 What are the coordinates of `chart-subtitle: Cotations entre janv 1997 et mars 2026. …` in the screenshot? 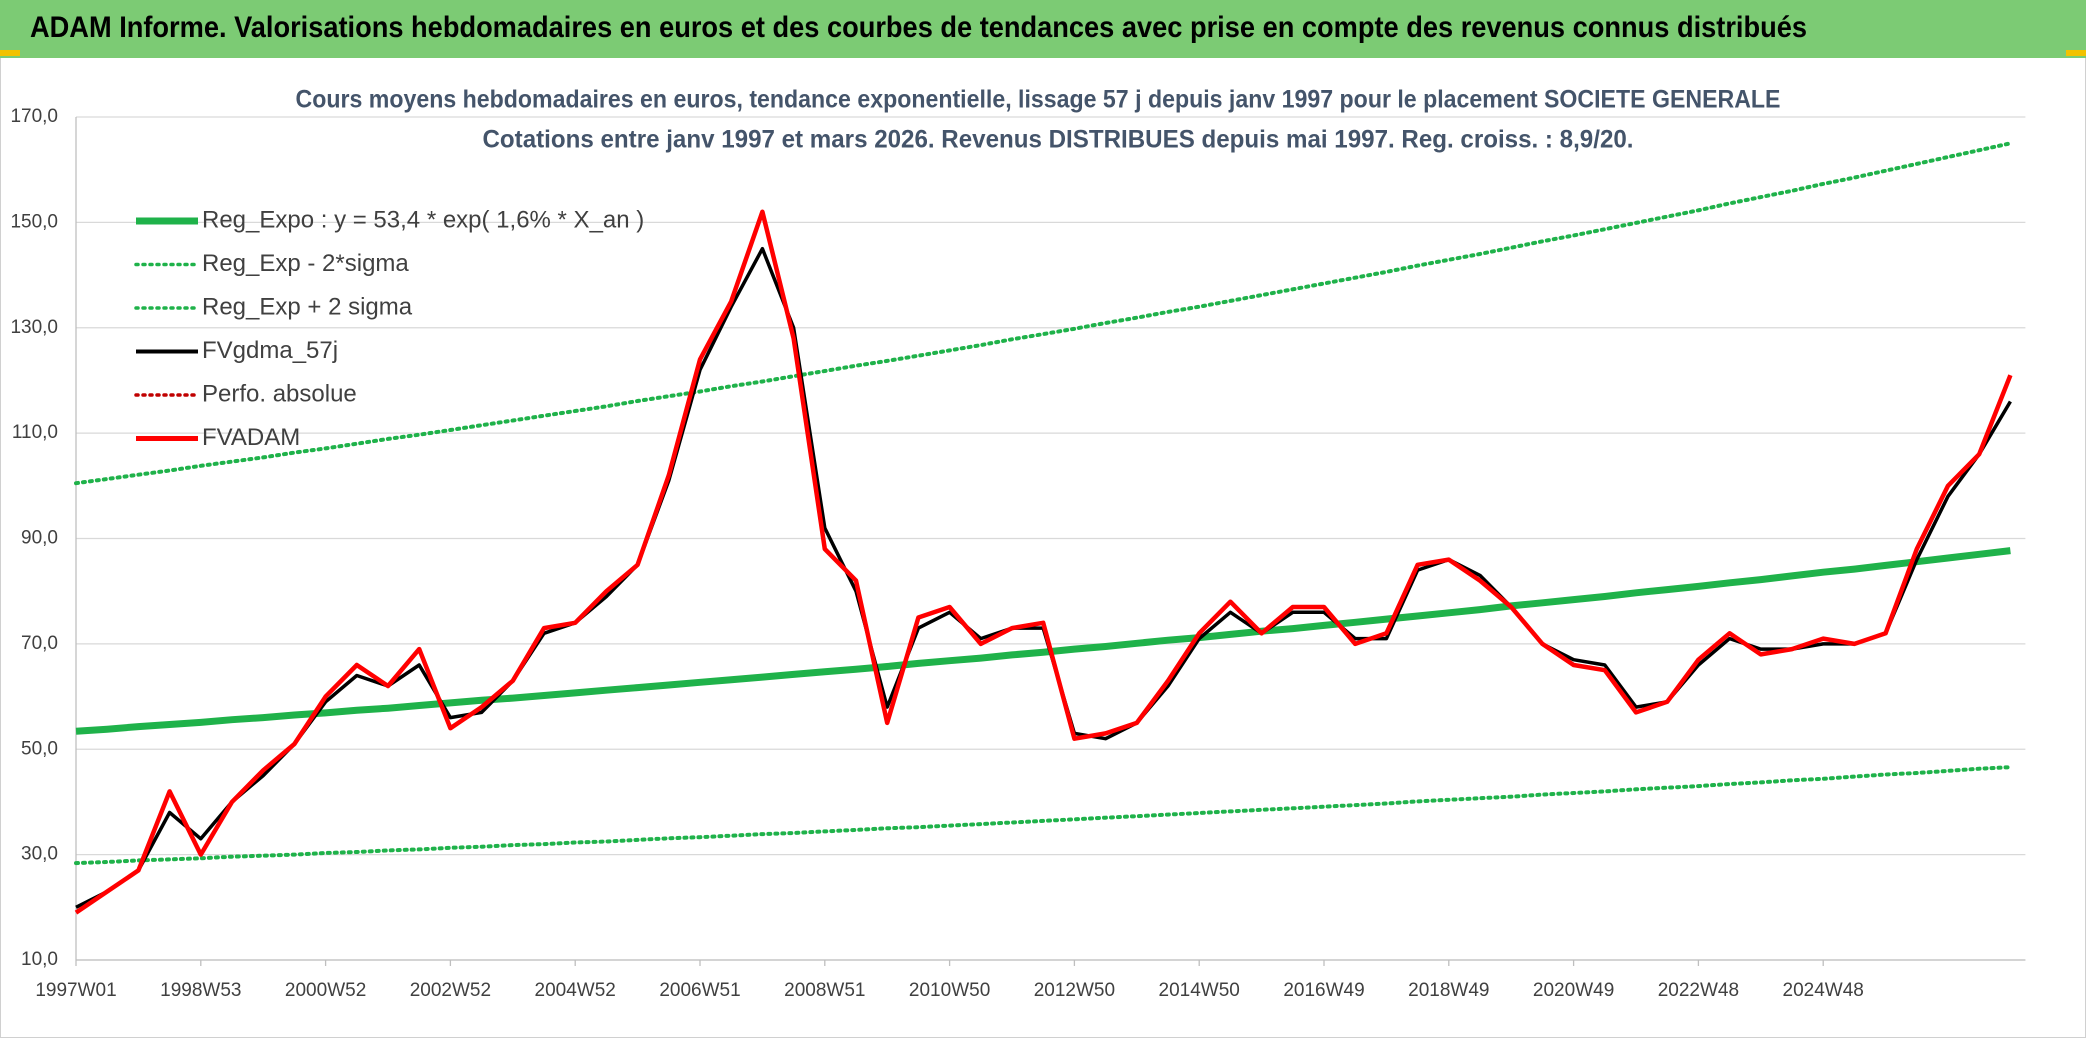 It's located at (1058, 140).